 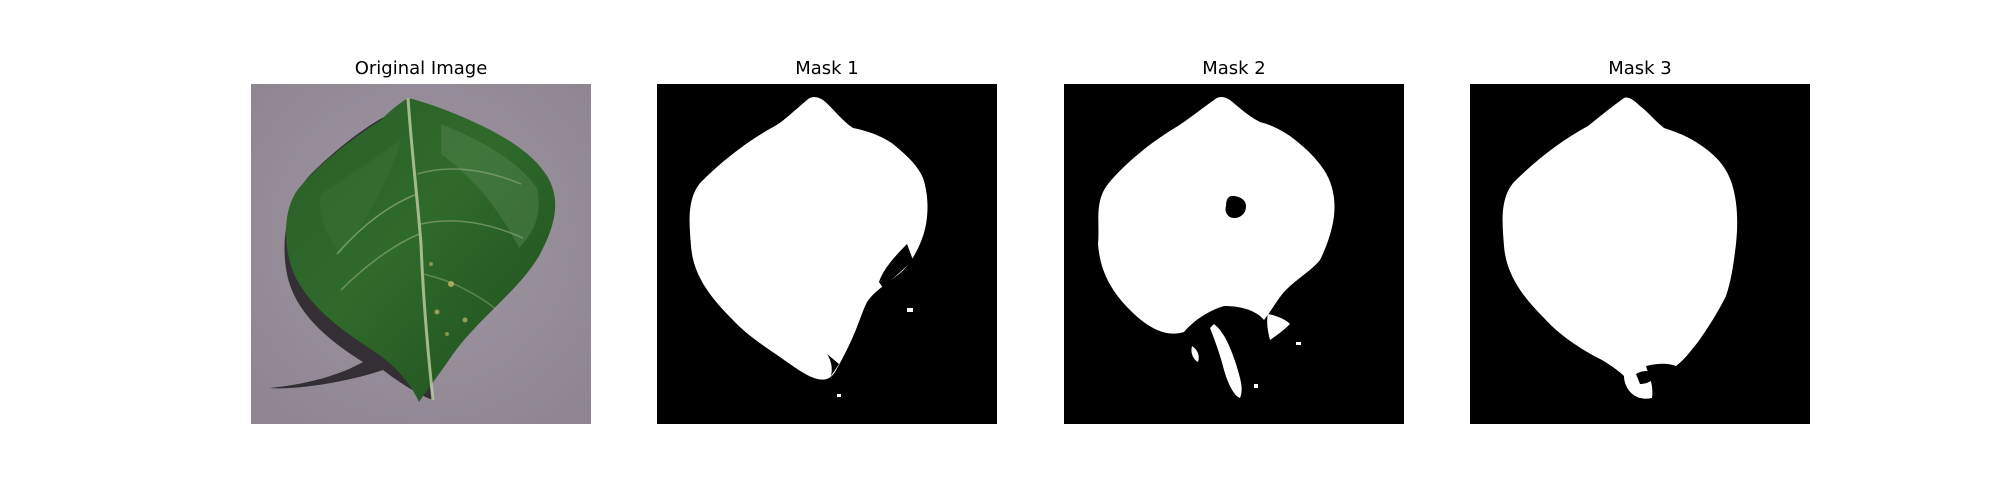 I want to click on mask-1-panel: Mask 1, so click(x=827, y=239).